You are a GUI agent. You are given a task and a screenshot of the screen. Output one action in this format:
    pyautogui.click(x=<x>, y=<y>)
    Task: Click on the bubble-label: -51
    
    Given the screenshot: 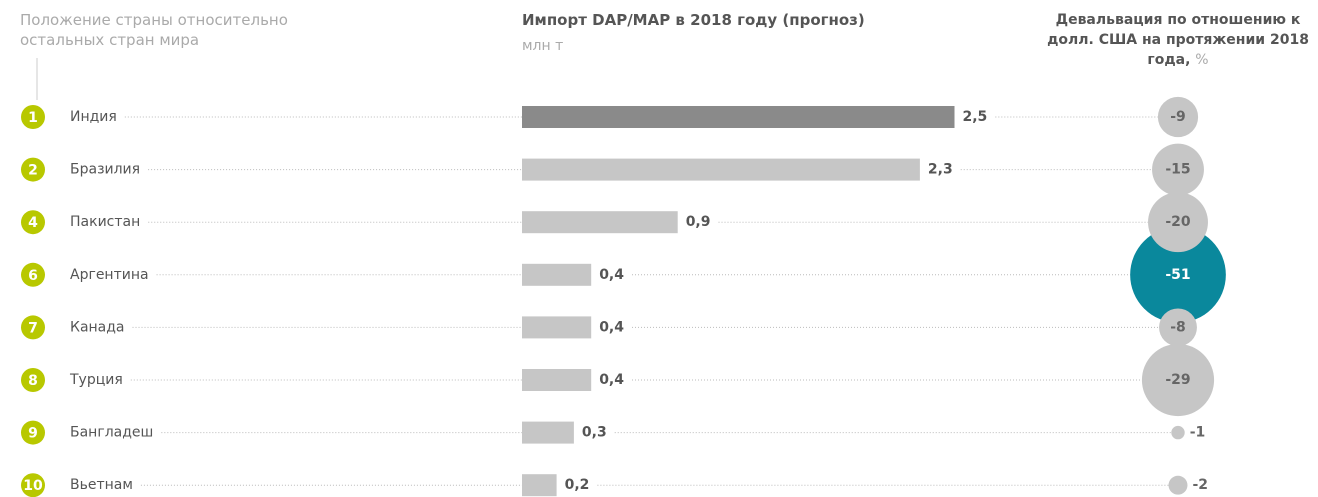 What is the action you would take?
    pyautogui.click(x=1177, y=275)
    